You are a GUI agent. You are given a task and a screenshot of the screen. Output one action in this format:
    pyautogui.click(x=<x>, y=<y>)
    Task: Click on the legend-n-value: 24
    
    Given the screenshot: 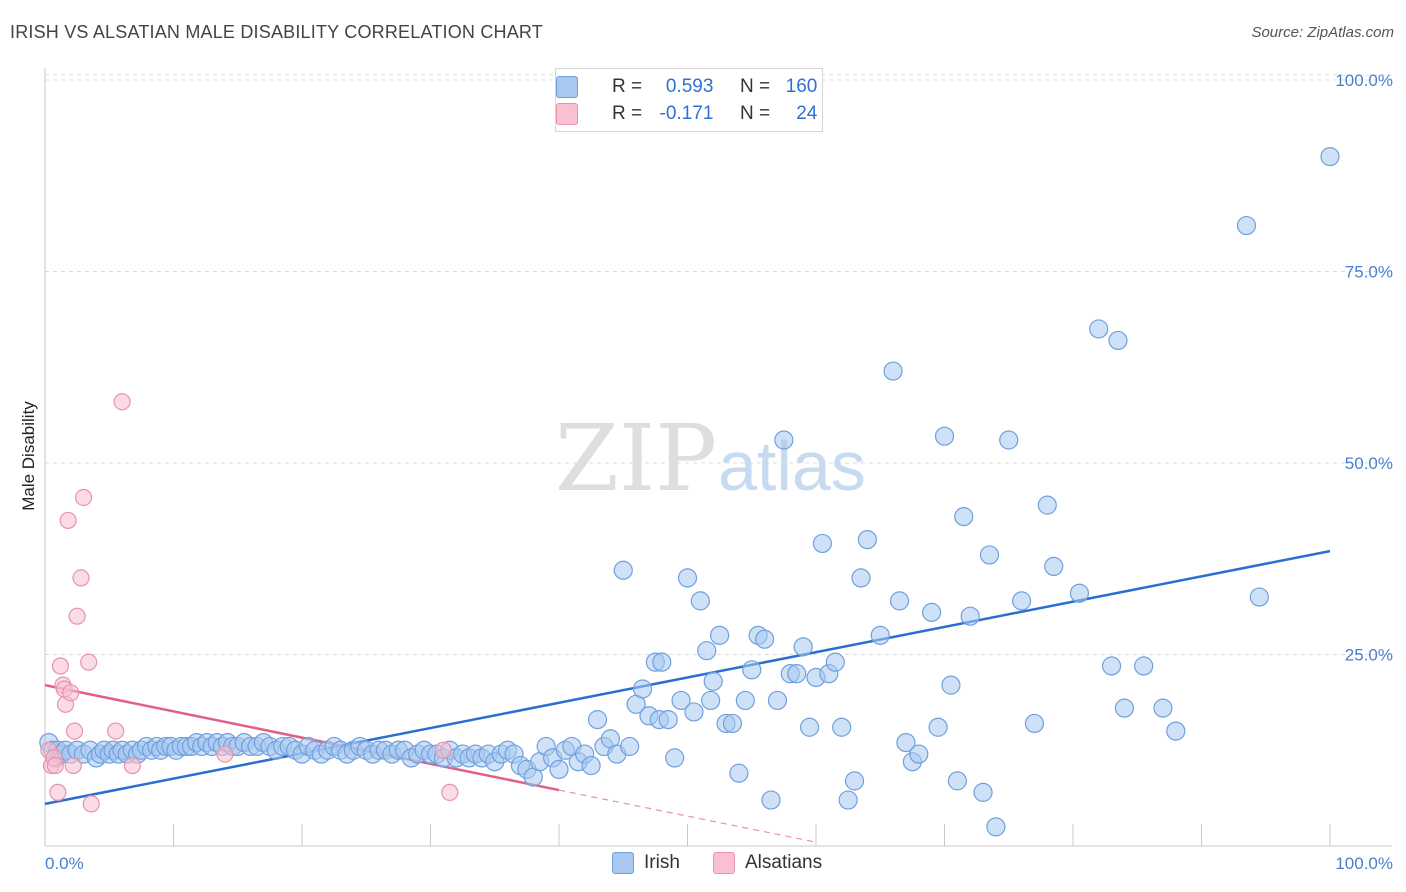 What is the action you would take?
    pyautogui.click(x=807, y=113)
    